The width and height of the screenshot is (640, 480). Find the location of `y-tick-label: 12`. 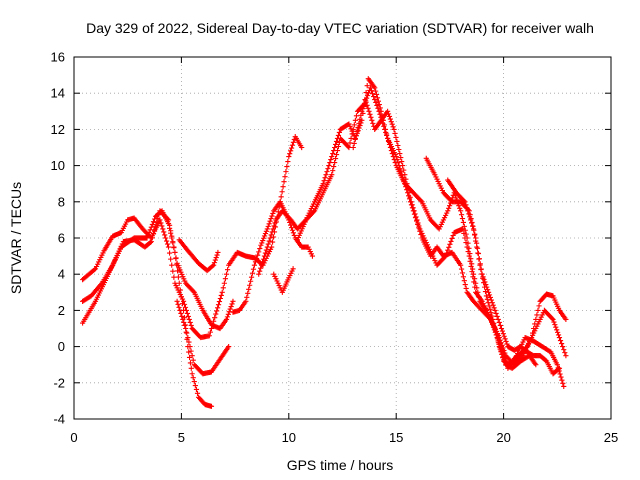

y-tick-label: 12 is located at coordinates (58, 129).